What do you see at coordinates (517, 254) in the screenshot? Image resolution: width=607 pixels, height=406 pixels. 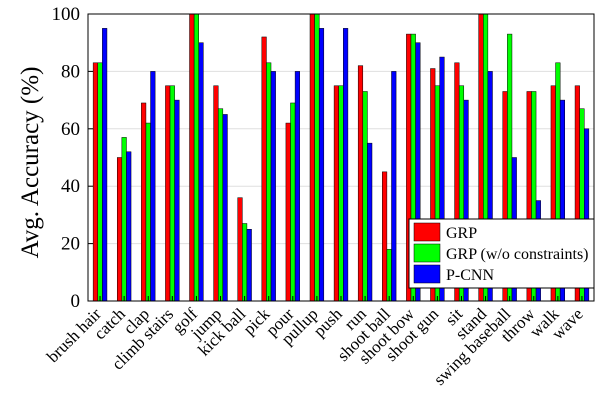 I see `legend-label: GRP (w/o constraints)` at bounding box center [517, 254].